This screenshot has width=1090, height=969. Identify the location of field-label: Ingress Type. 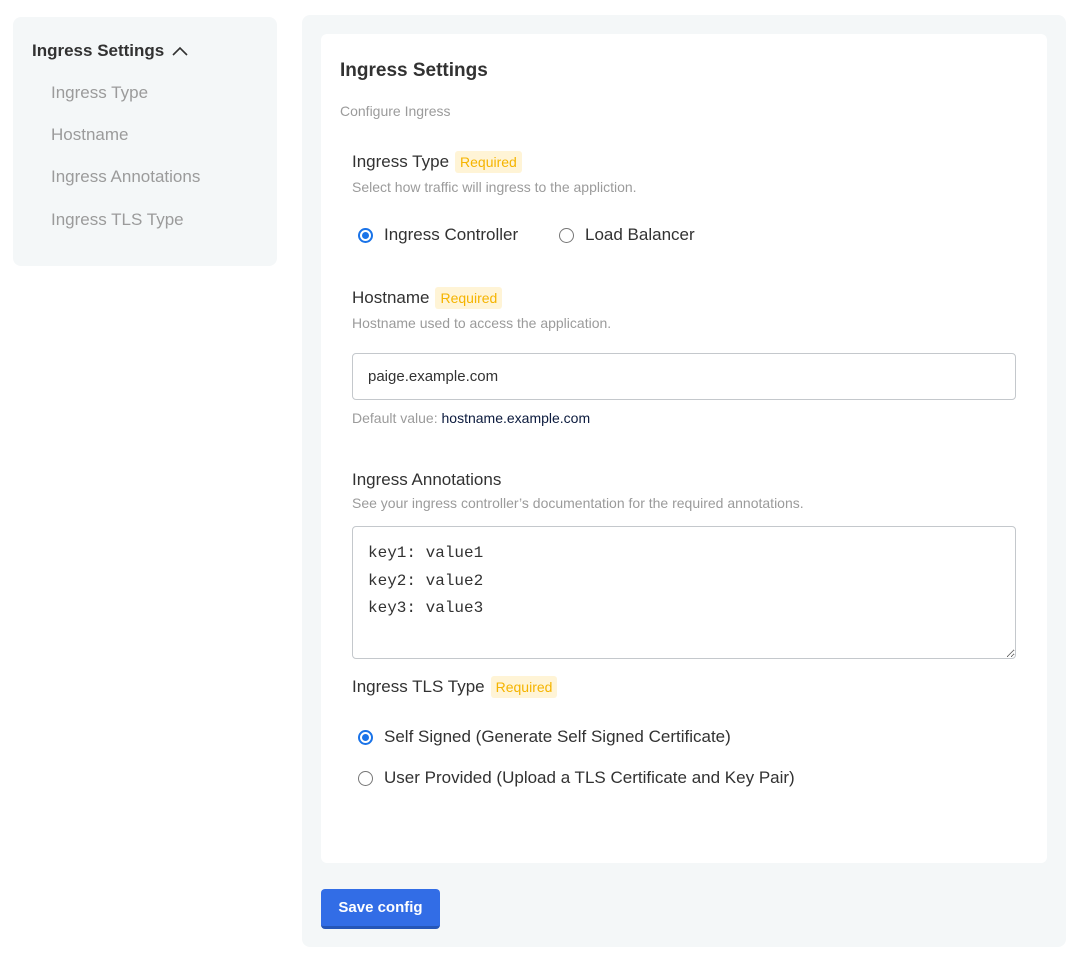
(401, 161).